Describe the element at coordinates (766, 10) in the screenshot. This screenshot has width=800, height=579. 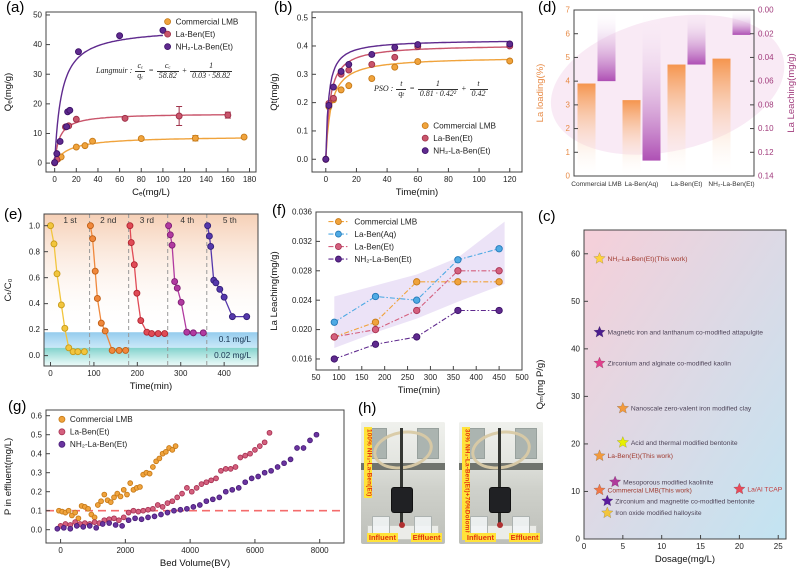
I see `svg-text: 0.00` at that location.